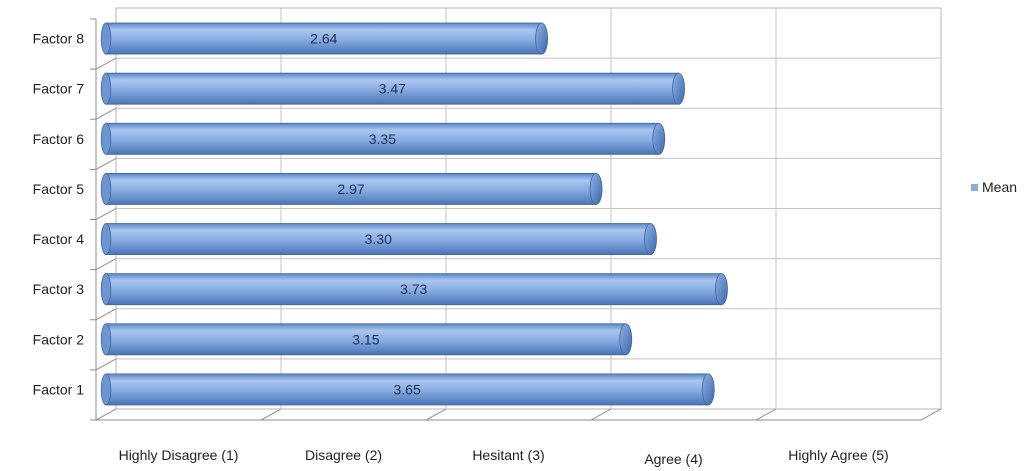 Image resolution: width=1032 pixels, height=471 pixels. What do you see at coordinates (673, 459) in the screenshot?
I see `x-tick-label: Agree (4)` at bounding box center [673, 459].